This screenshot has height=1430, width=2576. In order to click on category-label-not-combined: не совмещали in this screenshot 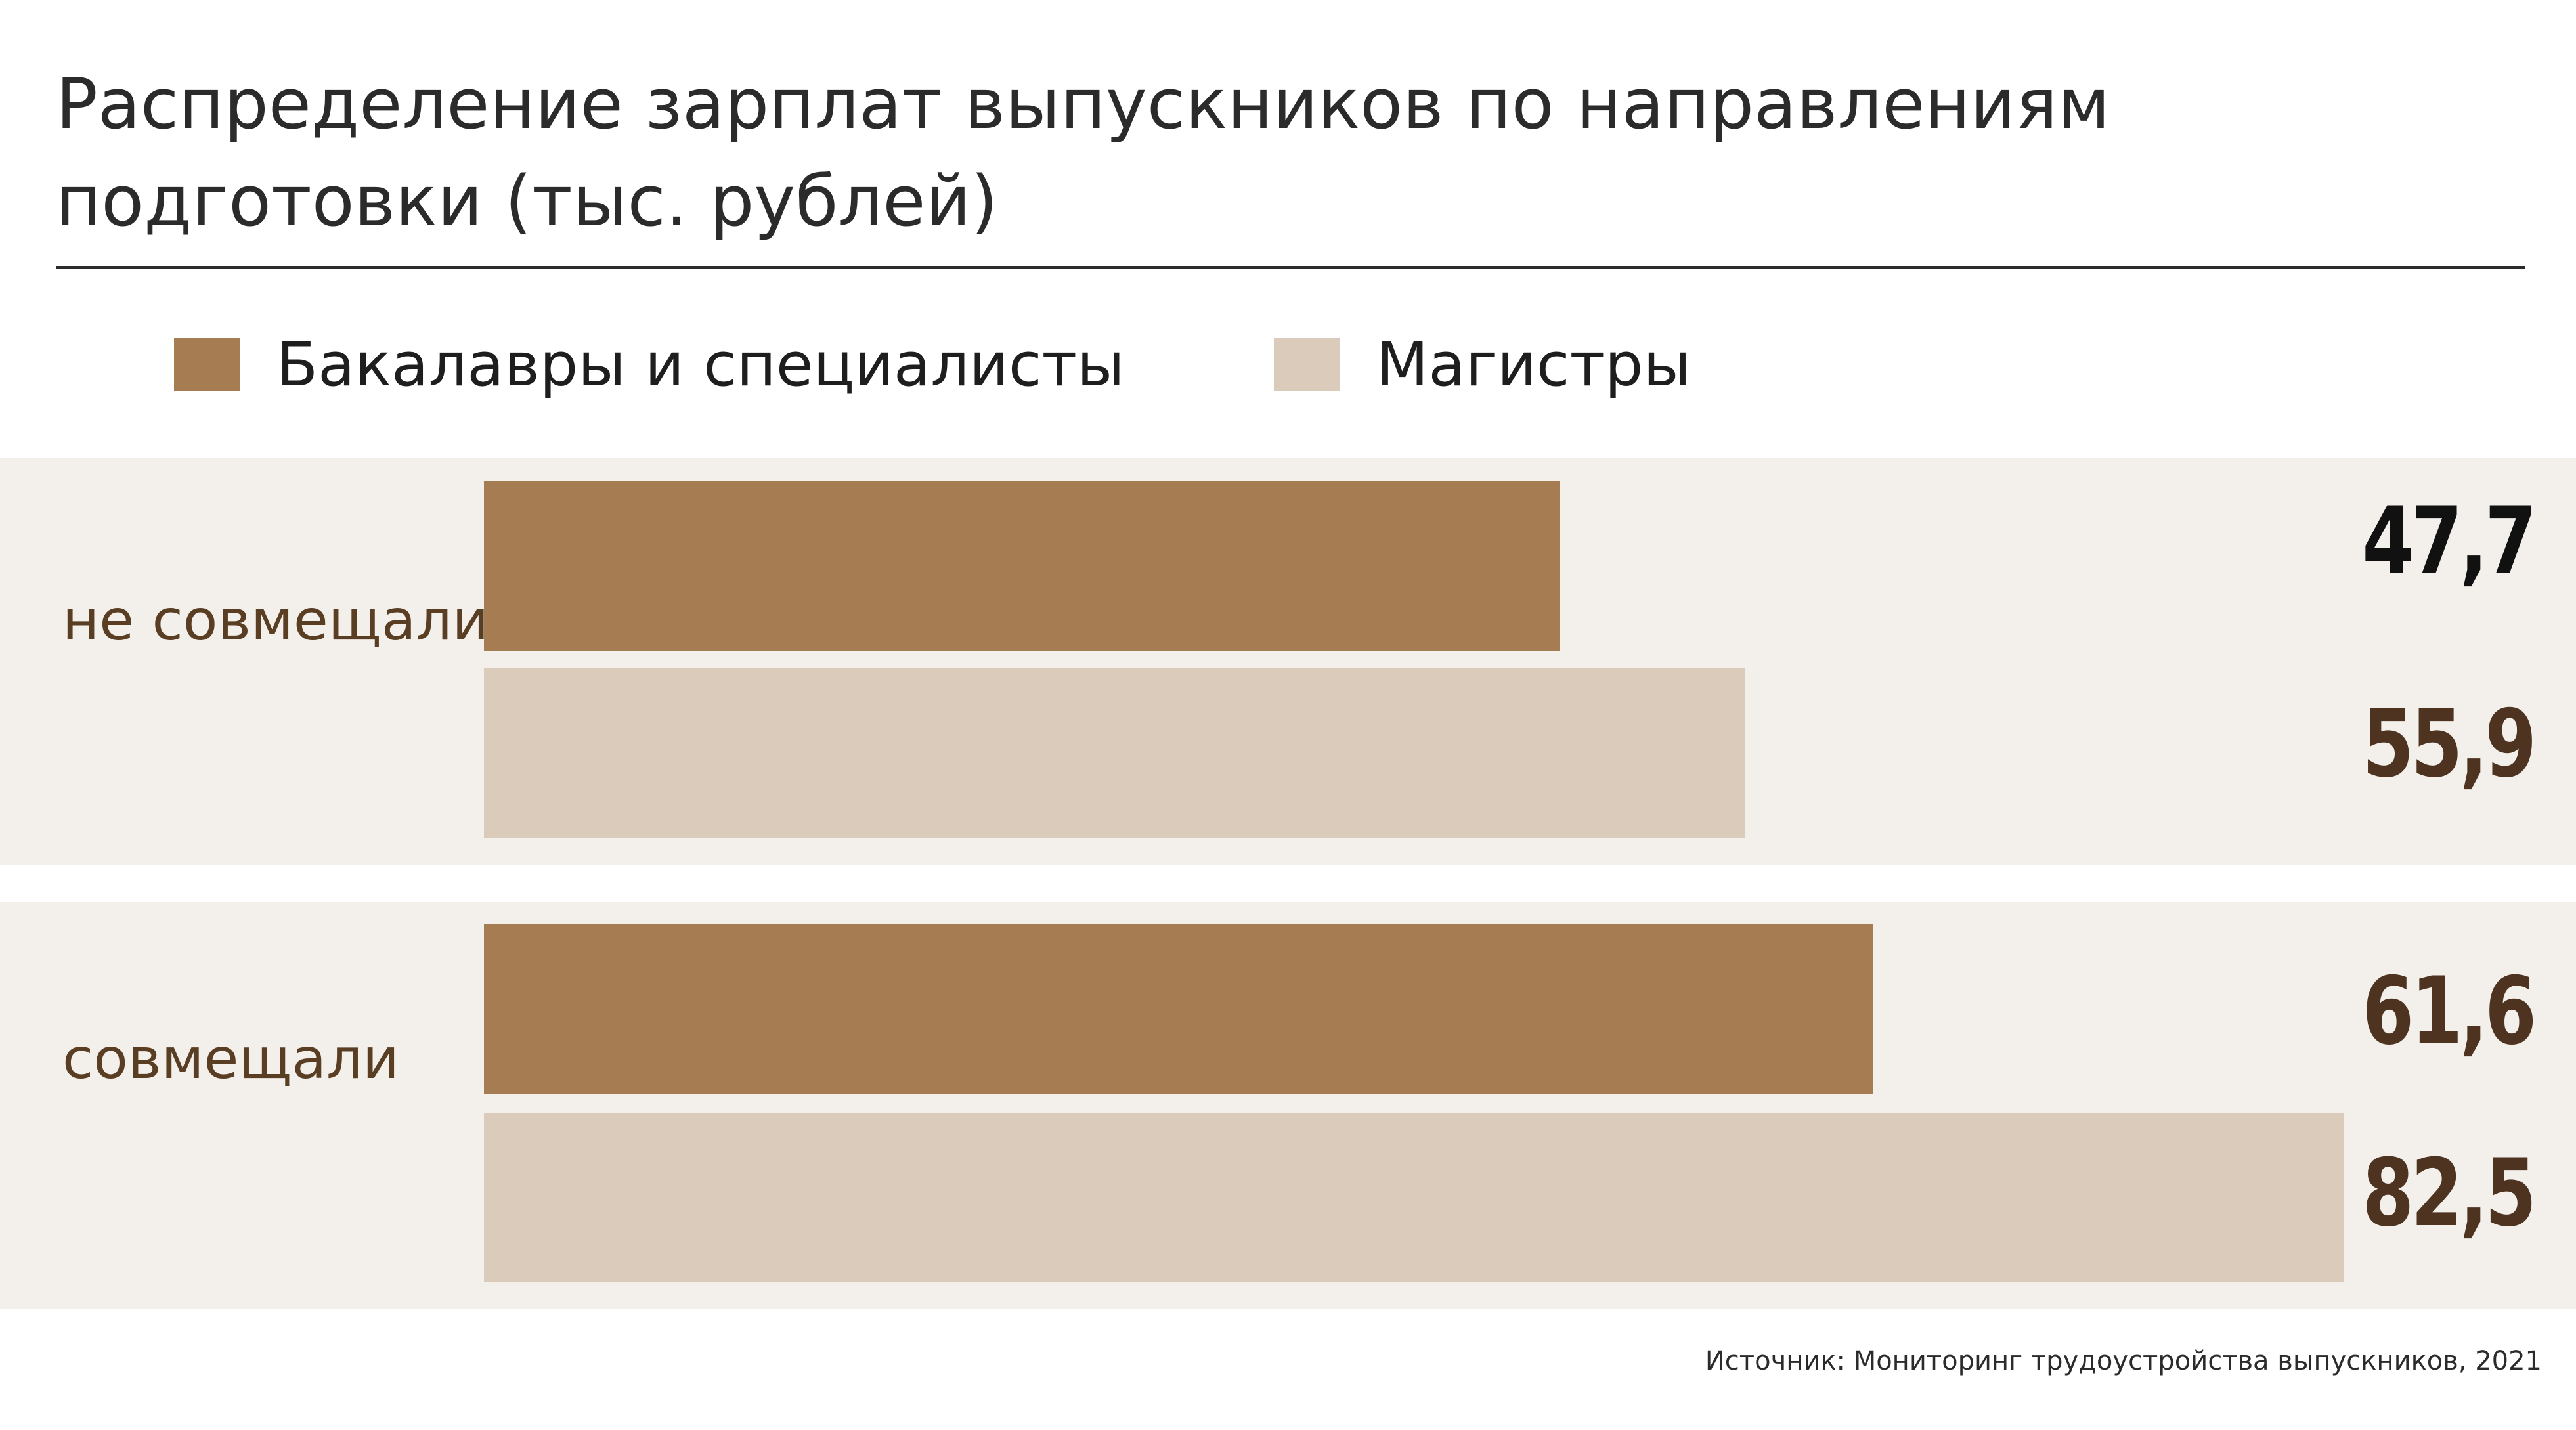, I will do `click(275, 620)`.